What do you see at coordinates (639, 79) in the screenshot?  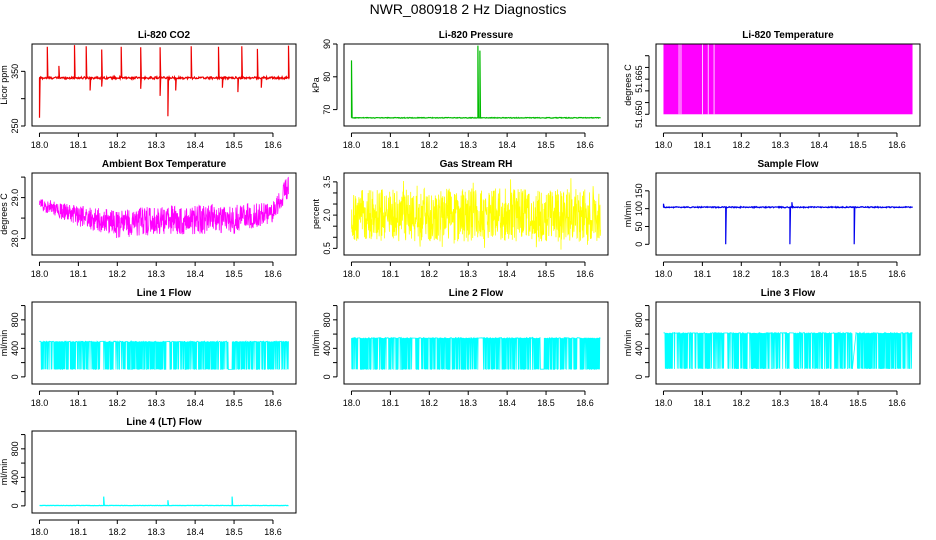 I see `y-tick-label: 51.665` at bounding box center [639, 79].